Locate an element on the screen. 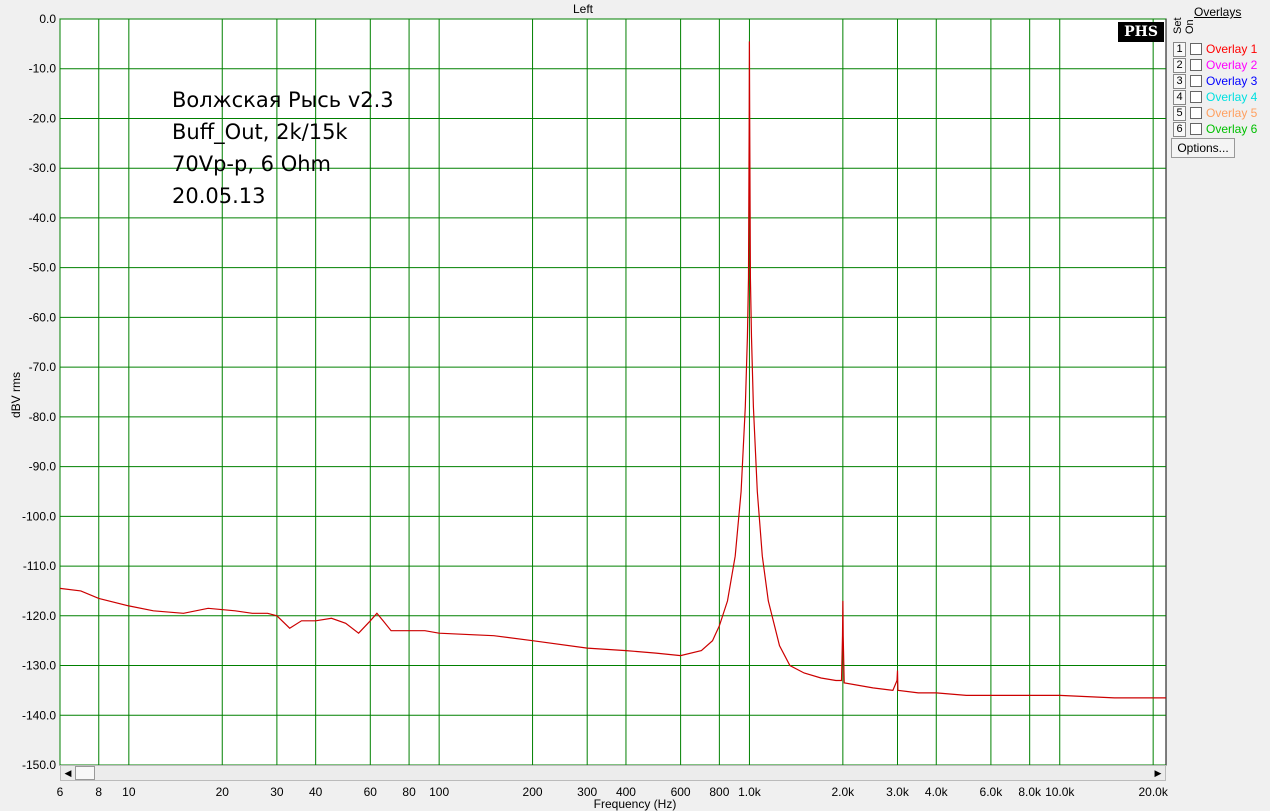 Image resolution: width=1270 pixels, height=811 pixels. overlay-row-6: 6 Overlay 6 is located at coordinates (1221, 129).